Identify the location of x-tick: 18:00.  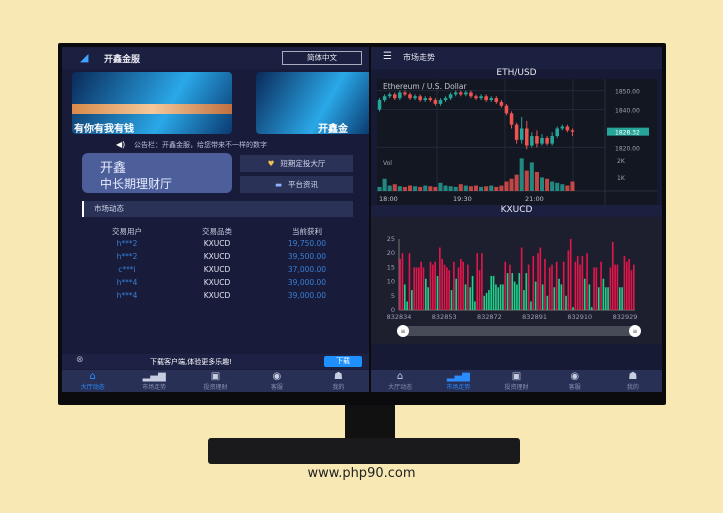
(388, 199).